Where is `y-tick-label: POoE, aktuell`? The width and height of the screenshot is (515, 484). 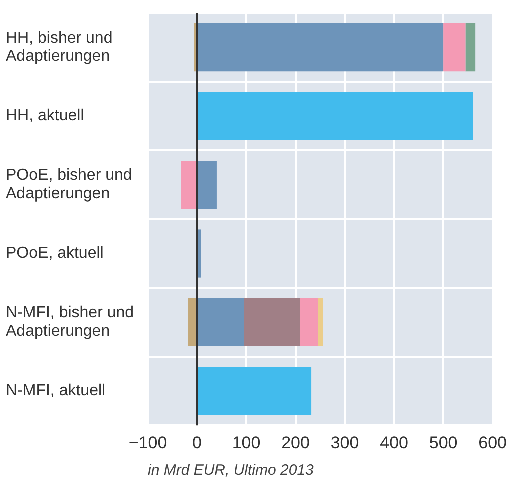 y-tick-label: POoE, aktuell is located at coordinates (55, 253).